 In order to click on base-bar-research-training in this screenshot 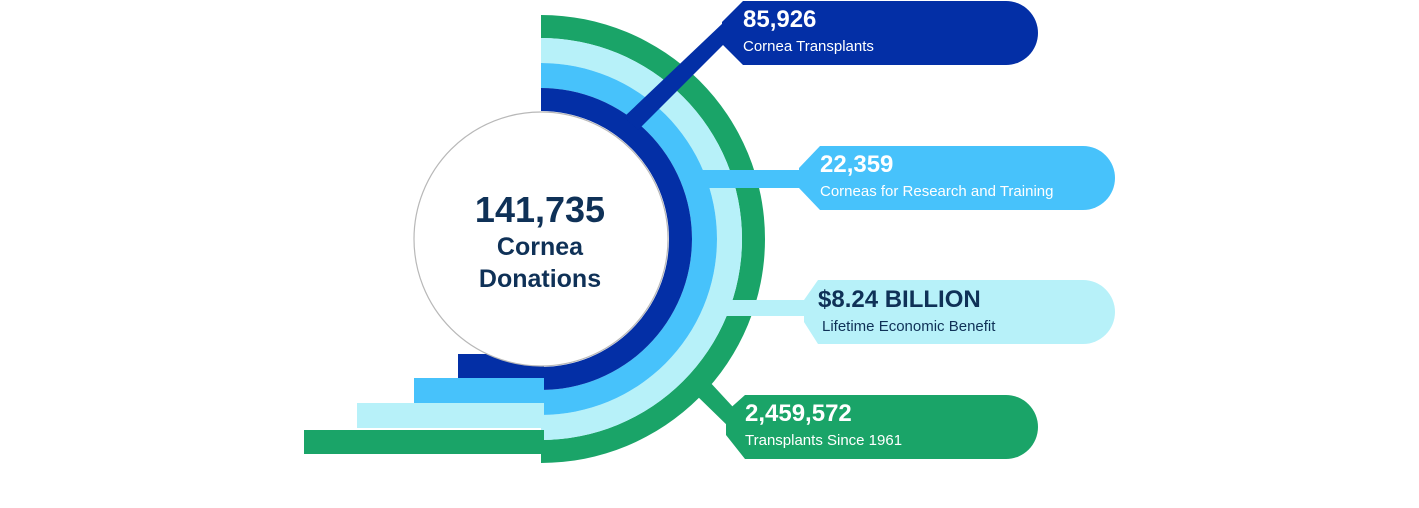, I will do `click(479, 390)`.